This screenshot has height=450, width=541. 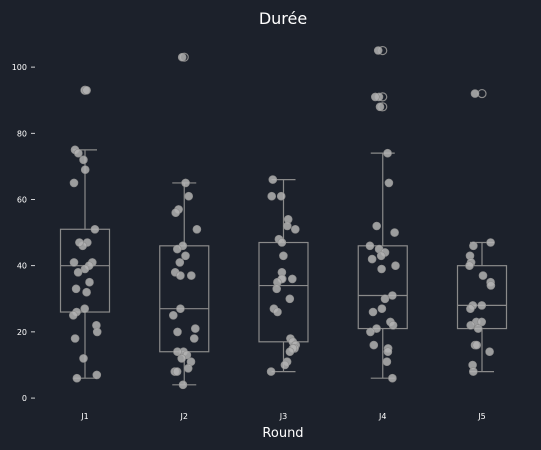 I want to click on points-J2, so click(x=185, y=221).